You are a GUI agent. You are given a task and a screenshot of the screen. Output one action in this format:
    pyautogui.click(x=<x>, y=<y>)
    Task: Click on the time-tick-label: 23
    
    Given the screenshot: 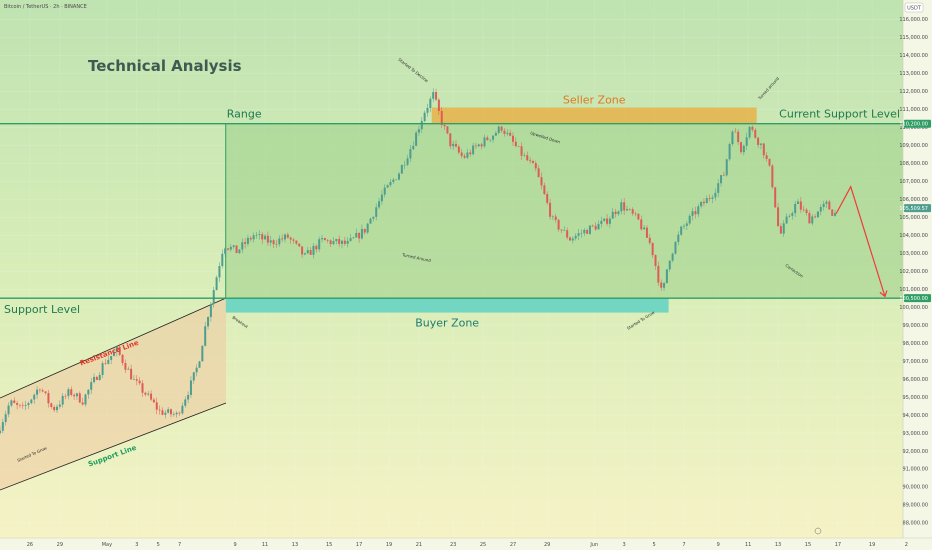 What is the action you would take?
    pyautogui.click(x=453, y=545)
    